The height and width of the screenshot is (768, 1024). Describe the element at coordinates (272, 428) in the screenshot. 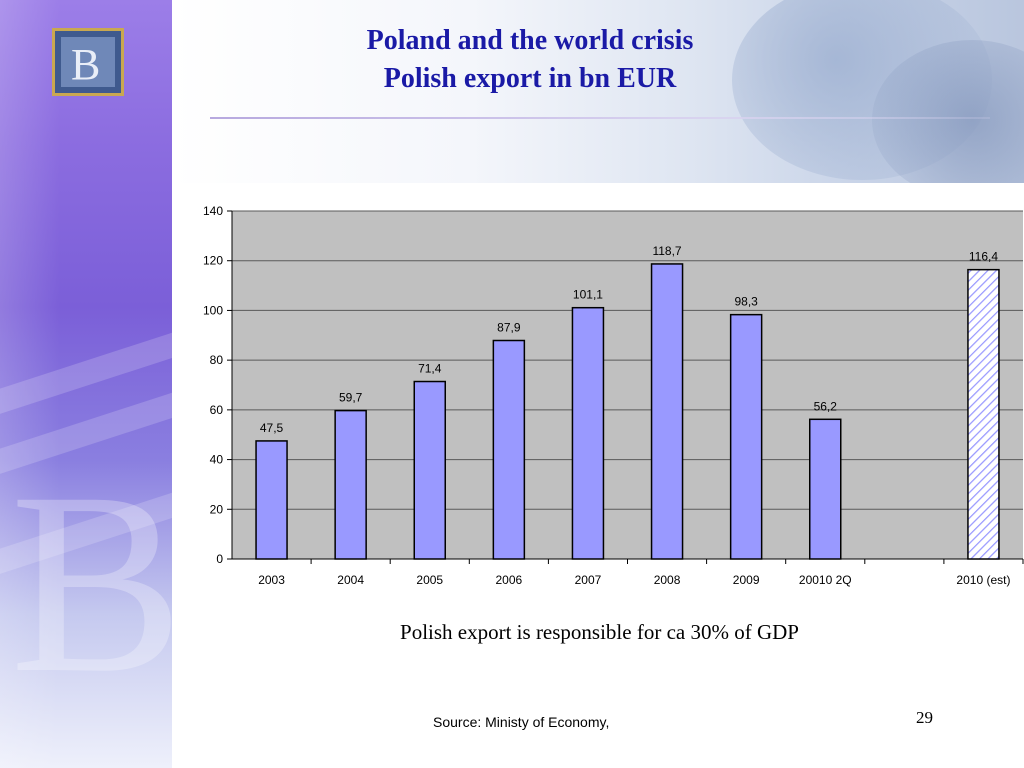

I see `data-label: 47,5` at that location.